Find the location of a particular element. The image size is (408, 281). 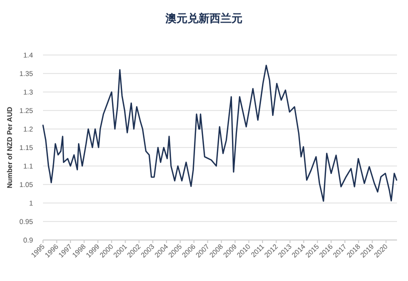

chart-title: 澳元兑新西兰元 is located at coordinates (203, 18).